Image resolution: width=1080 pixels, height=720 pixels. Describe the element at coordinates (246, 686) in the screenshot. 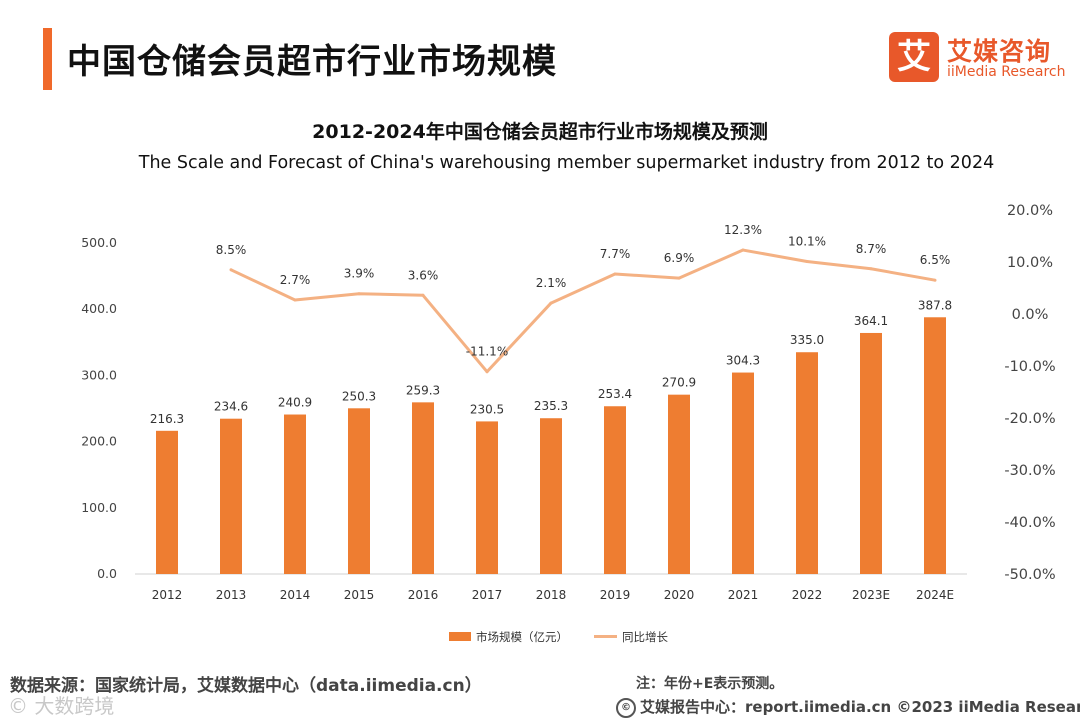

I see `data-source: 数据来源：国家统计局，艾媒数据中心（data.iimedia.cn）` at that location.